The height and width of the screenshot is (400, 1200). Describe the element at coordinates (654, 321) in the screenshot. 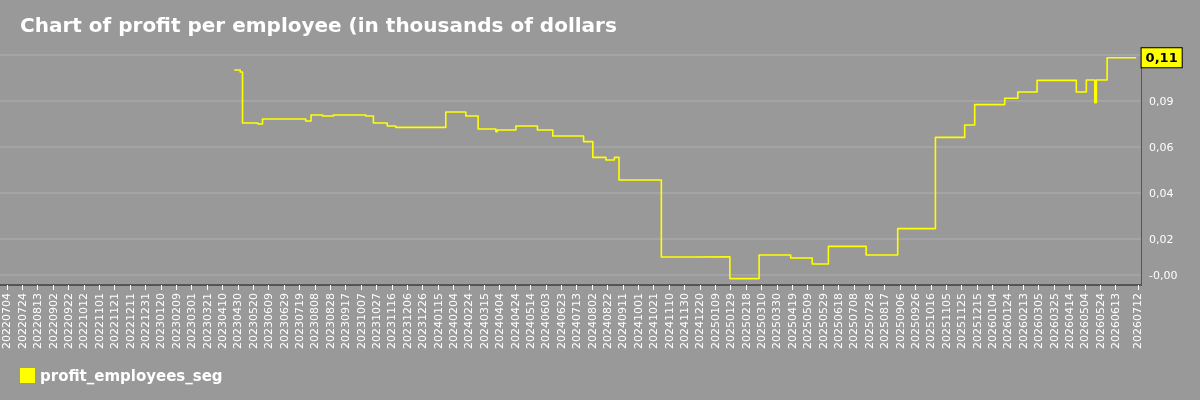

I see `x-tick-label: 20241021` at that location.